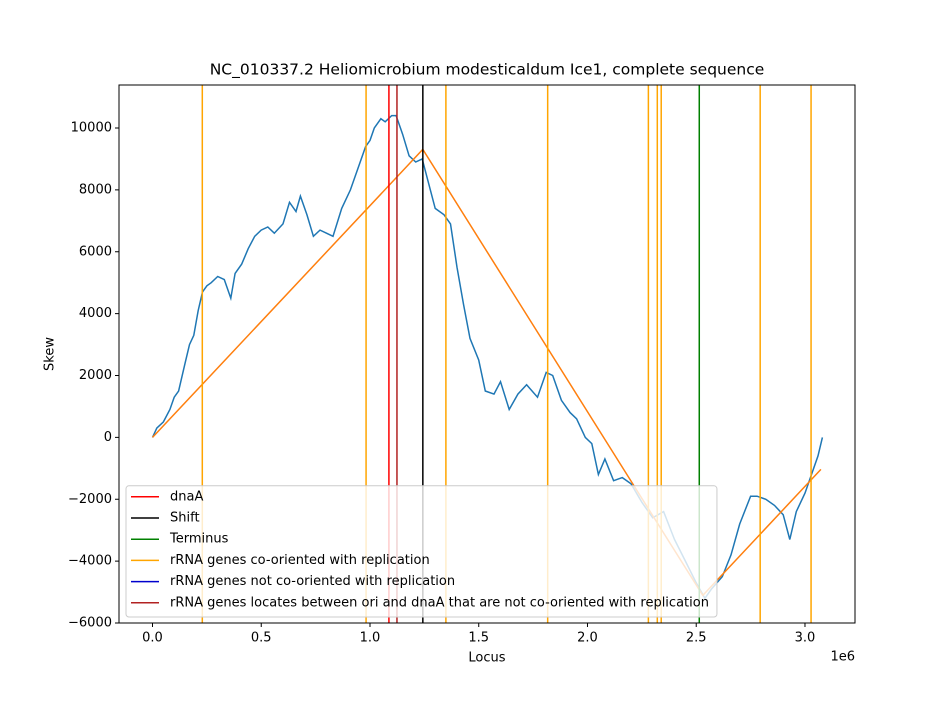  What do you see at coordinates (95, 251) in the screenshot?
I see `y-tick-label: 6000` at bounding box center [95, 251].